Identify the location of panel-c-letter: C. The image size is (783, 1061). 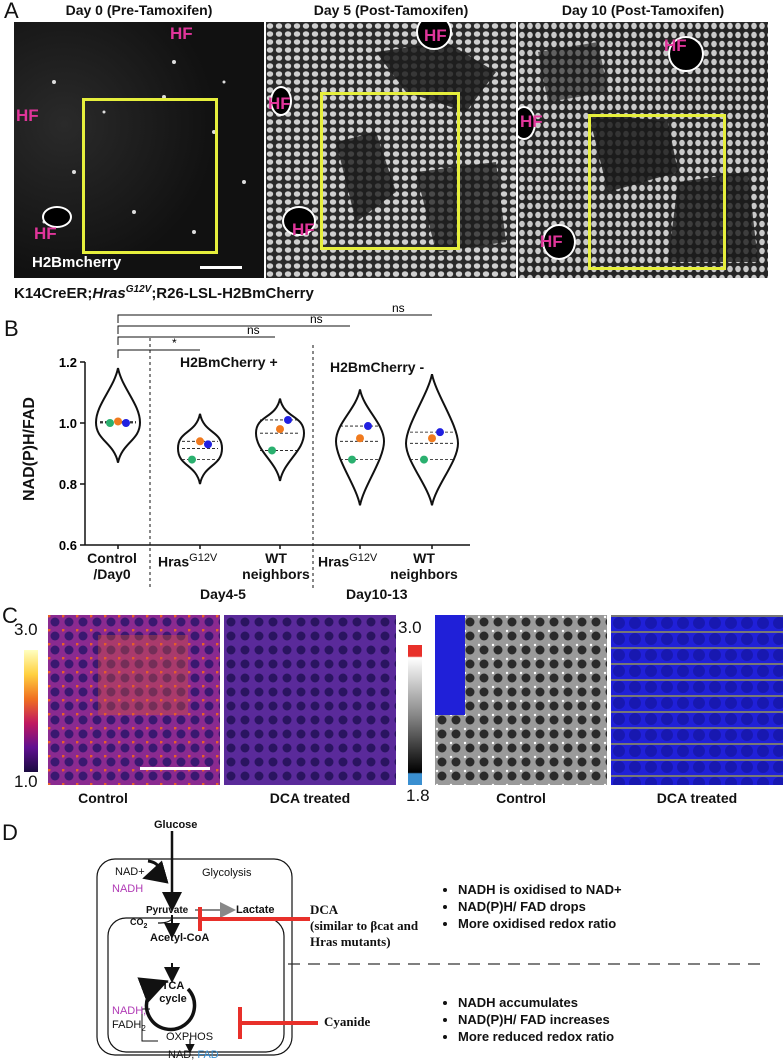
(10, 615).